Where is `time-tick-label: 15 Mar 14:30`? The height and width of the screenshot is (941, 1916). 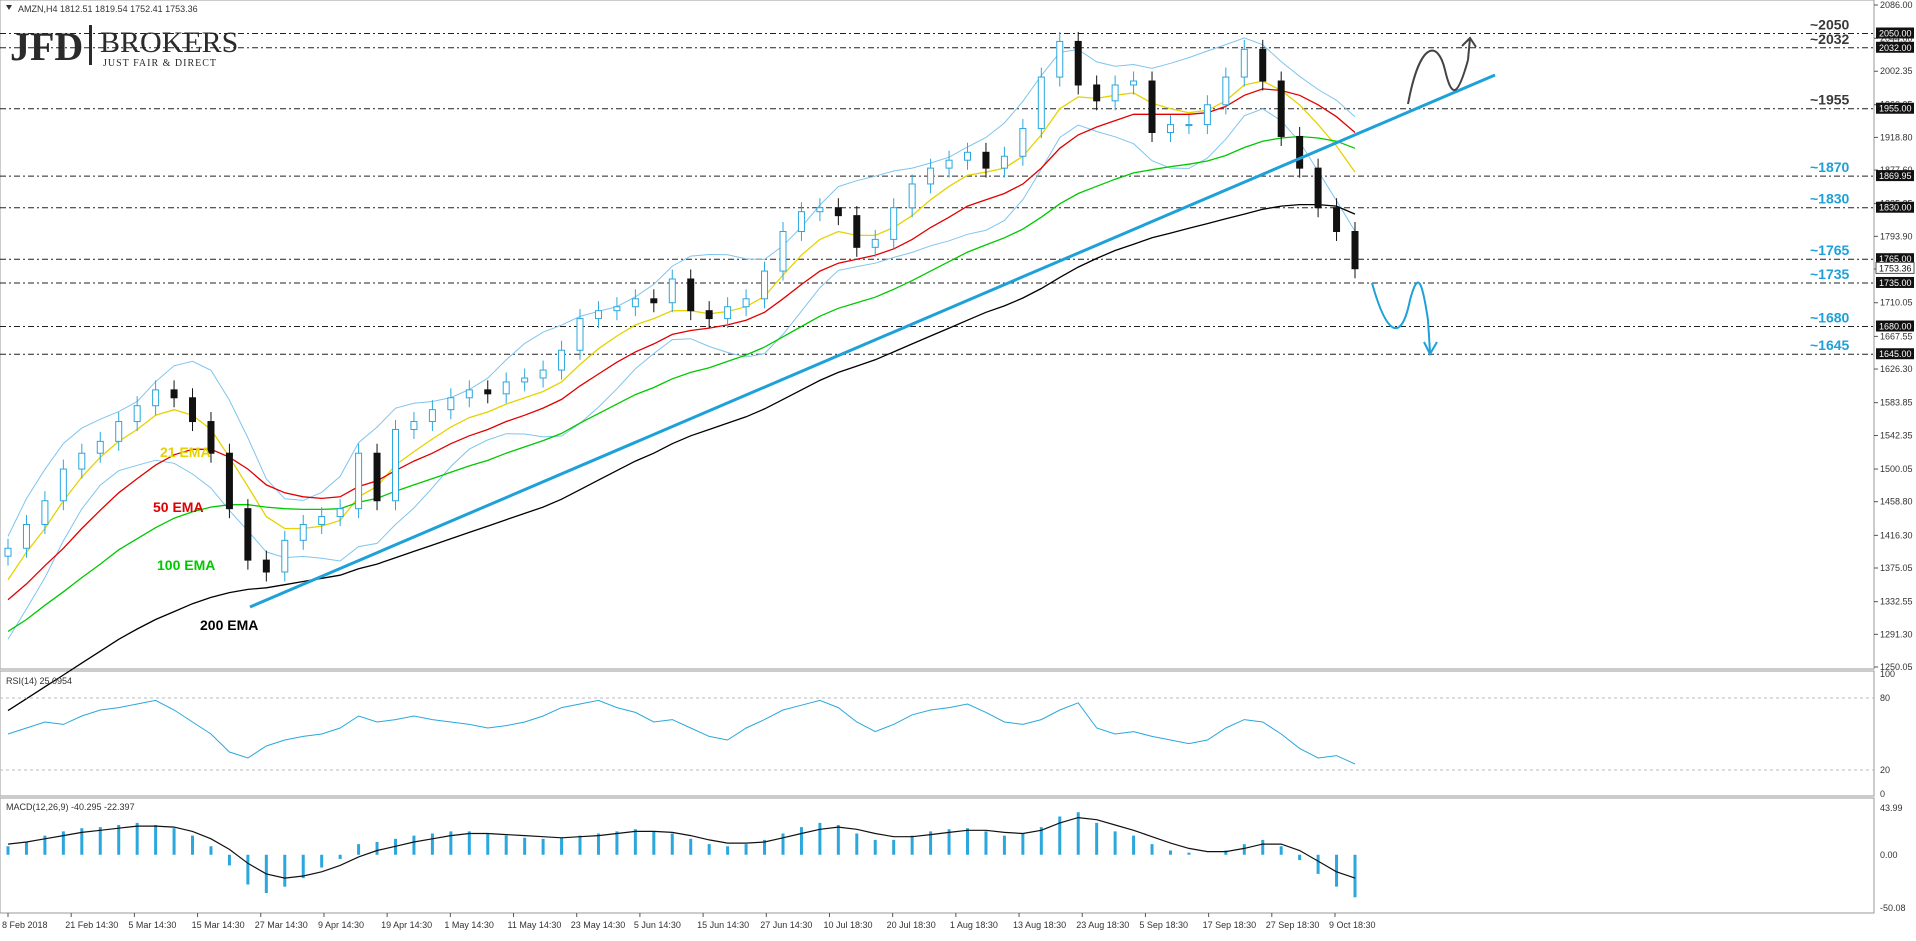
time-tick-label: 15 Mar 14:30 is located at coordinates (218, 925).